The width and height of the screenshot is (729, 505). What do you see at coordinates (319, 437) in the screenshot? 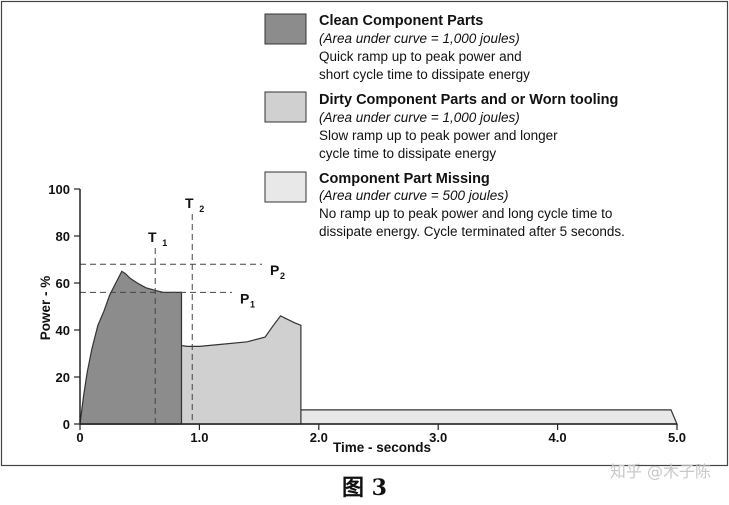
I see `x-tick-label: 2.0` at bounding box center [319, 437].